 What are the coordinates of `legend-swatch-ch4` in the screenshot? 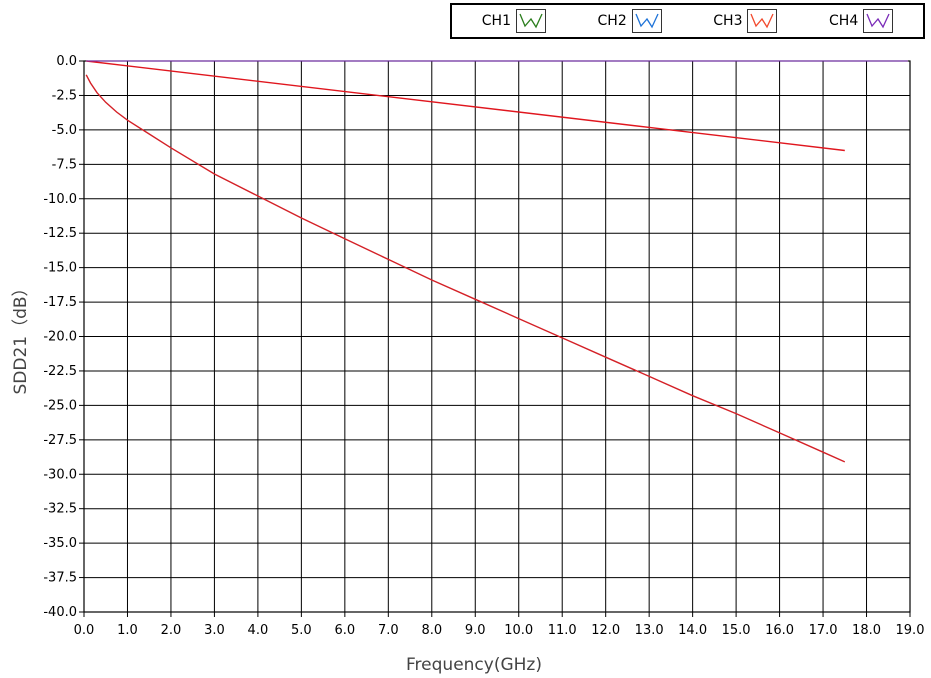 It's located at (878, 21).